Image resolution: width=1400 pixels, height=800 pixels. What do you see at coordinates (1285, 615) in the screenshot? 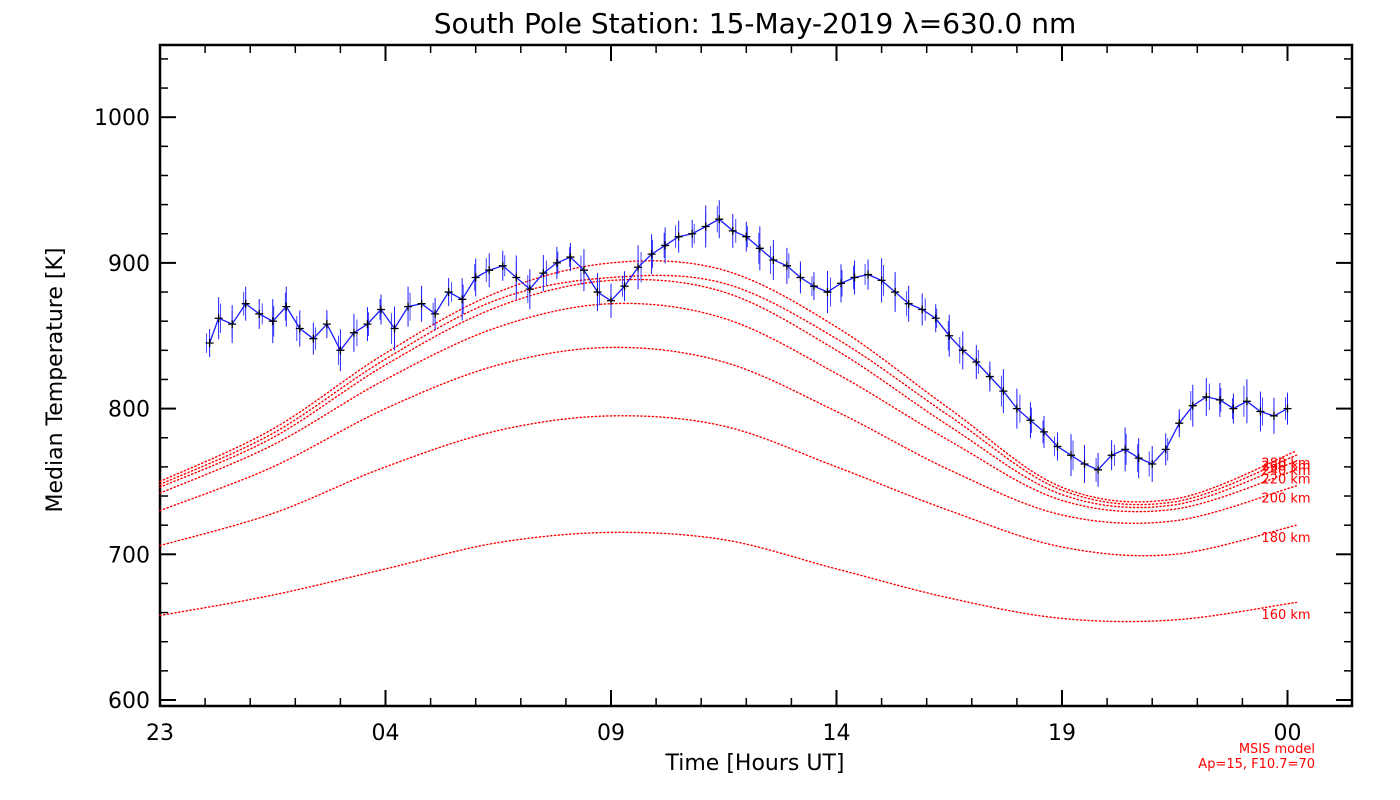
I see `model-label-160-km: 160 km` at bounding box center [1285, 615].